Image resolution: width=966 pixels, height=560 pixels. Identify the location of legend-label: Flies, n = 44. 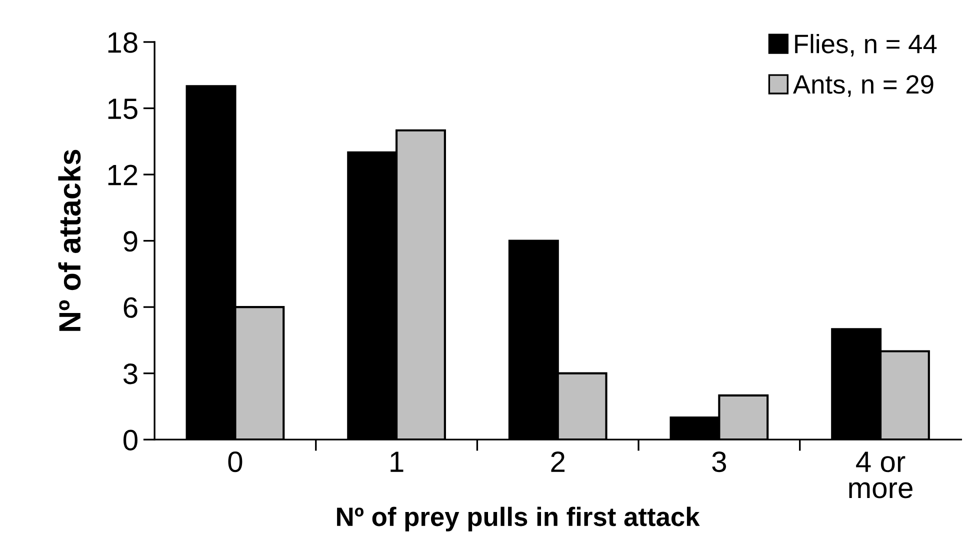
(866, 45).